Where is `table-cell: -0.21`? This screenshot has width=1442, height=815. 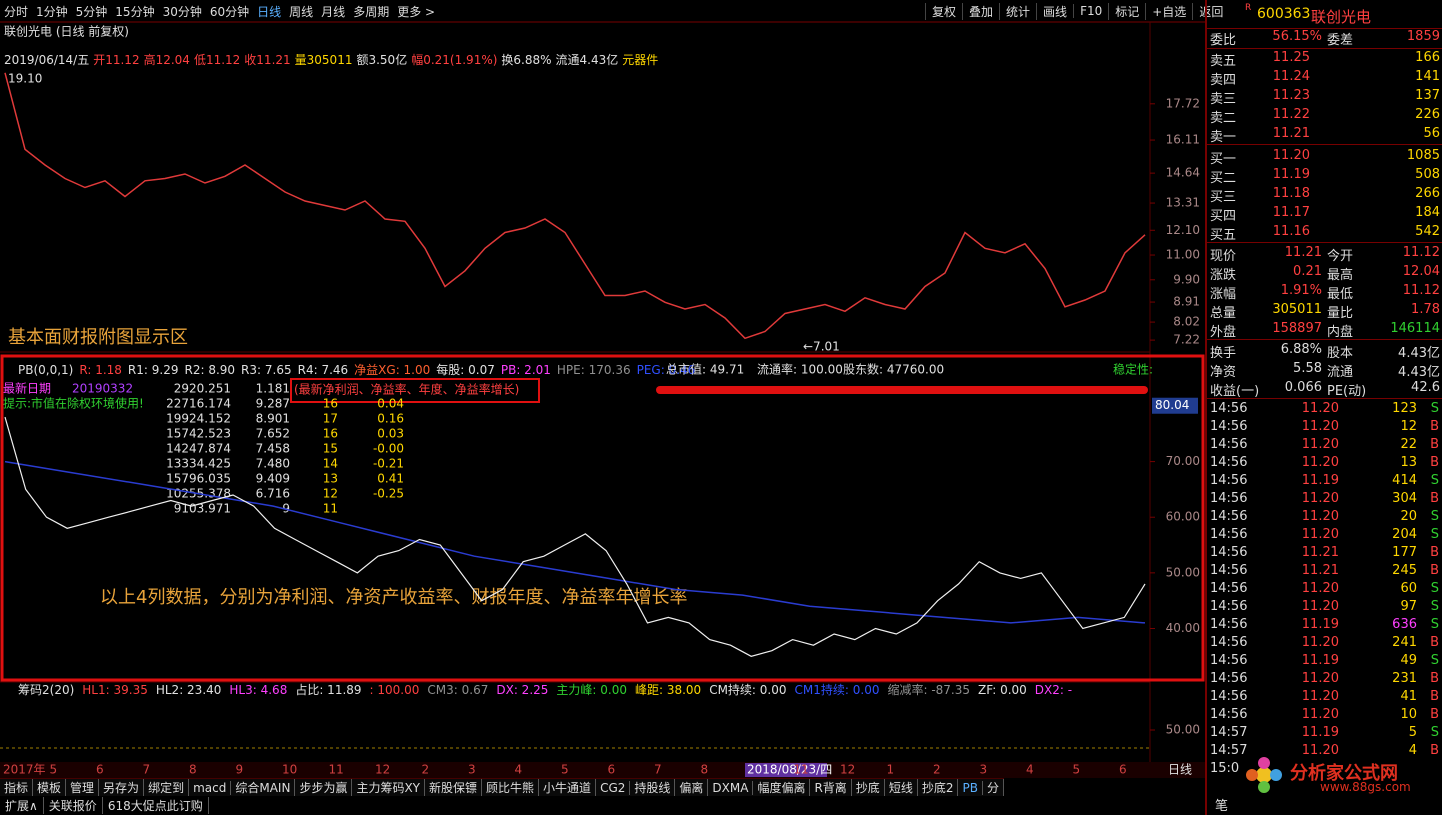
table-cell: -0.21 is located at coordinates (388, 464).